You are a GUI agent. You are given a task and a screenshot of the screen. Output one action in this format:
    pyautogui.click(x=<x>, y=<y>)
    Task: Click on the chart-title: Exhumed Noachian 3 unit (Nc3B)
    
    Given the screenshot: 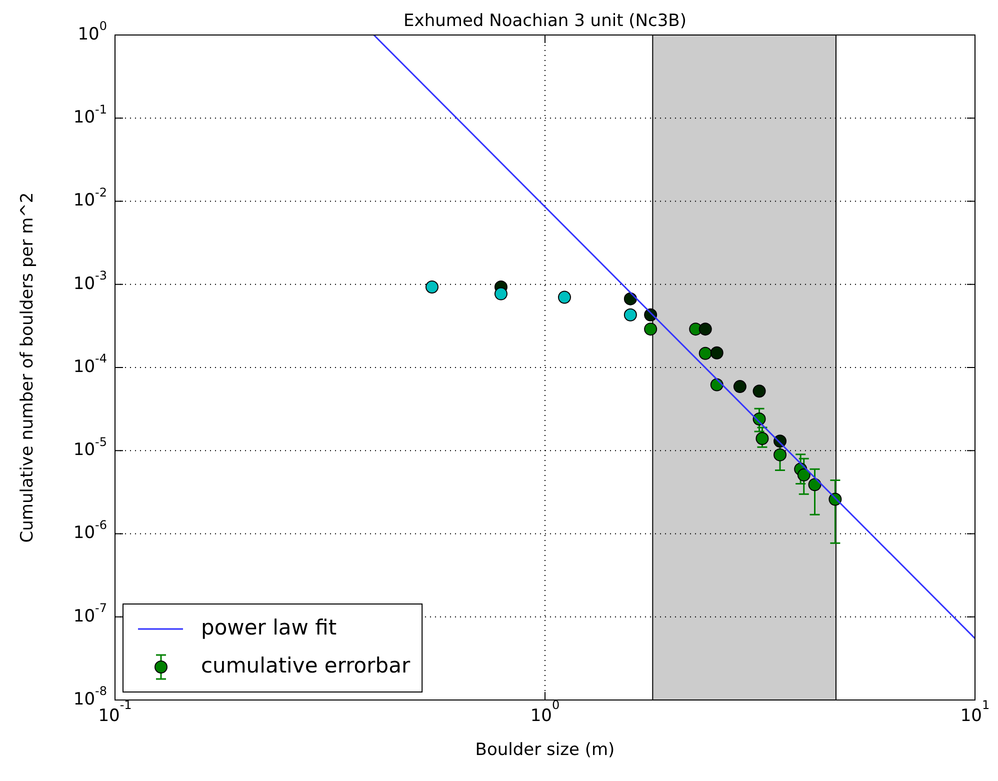 What is the action you would take?
    pyautogui.click(x=545, y=20)
    